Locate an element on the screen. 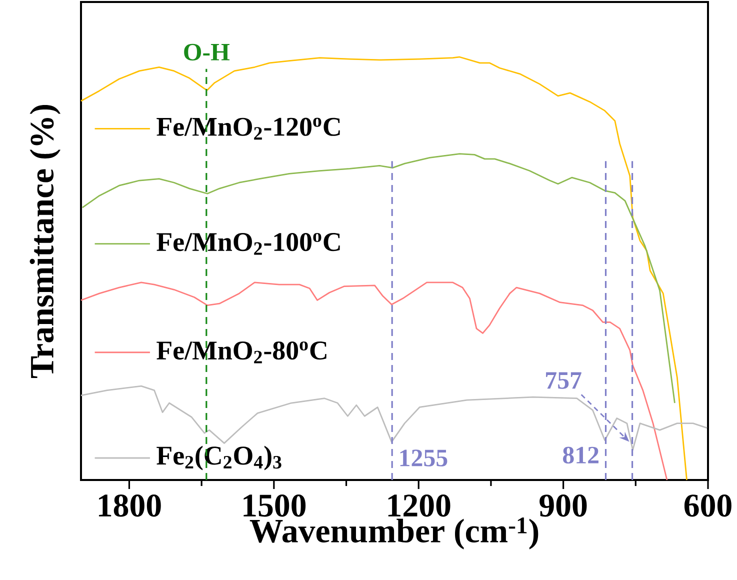 The width and height of the screenshot is (737, 580). ref-line-label: 757 is located at coordinates (564, 380).